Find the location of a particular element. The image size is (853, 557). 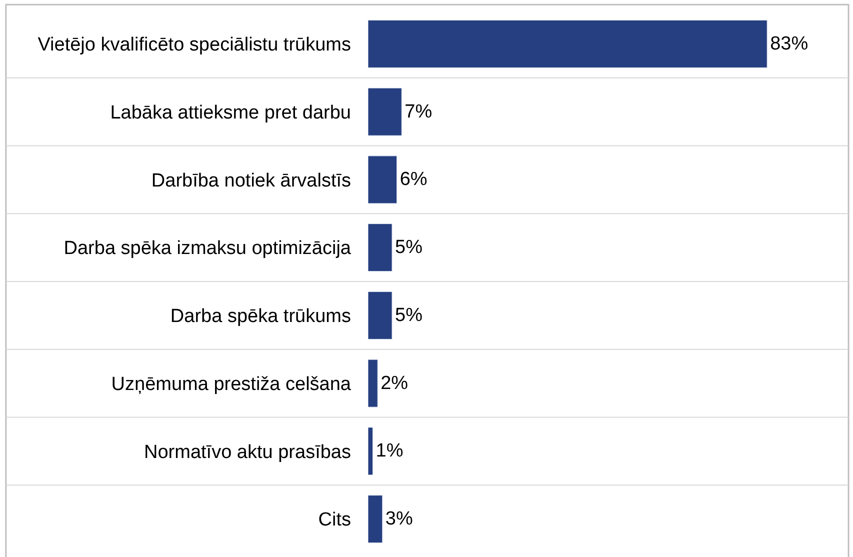

y-tick-label: Darbība notiek ārvalstīs is located at coordinates (251, 181).